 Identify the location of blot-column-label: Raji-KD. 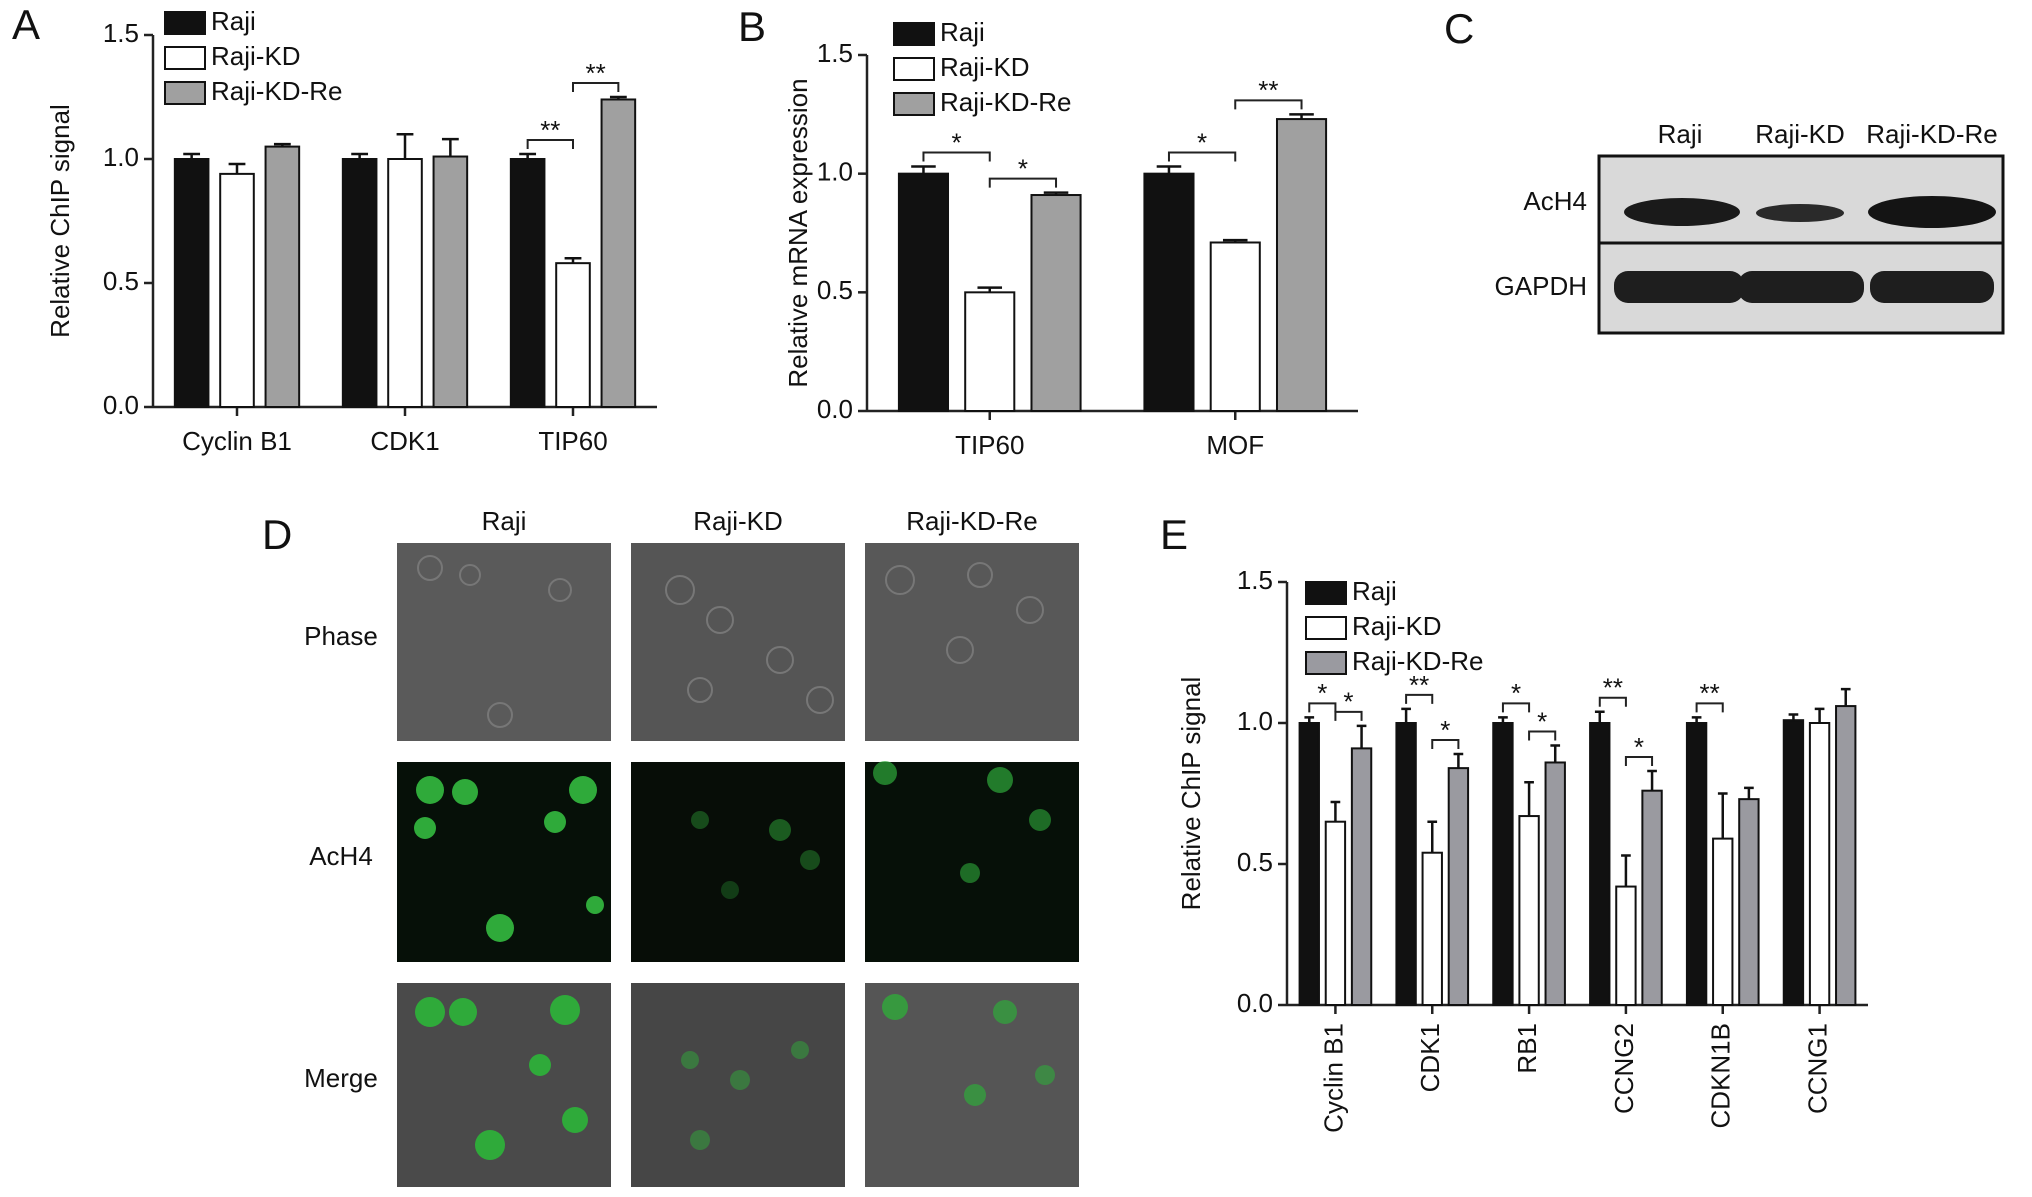
(1800, 134).